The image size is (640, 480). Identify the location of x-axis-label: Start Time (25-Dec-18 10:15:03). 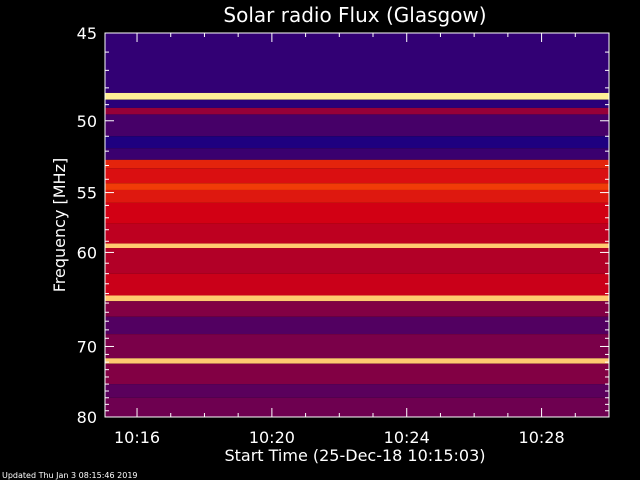
(354, 455).